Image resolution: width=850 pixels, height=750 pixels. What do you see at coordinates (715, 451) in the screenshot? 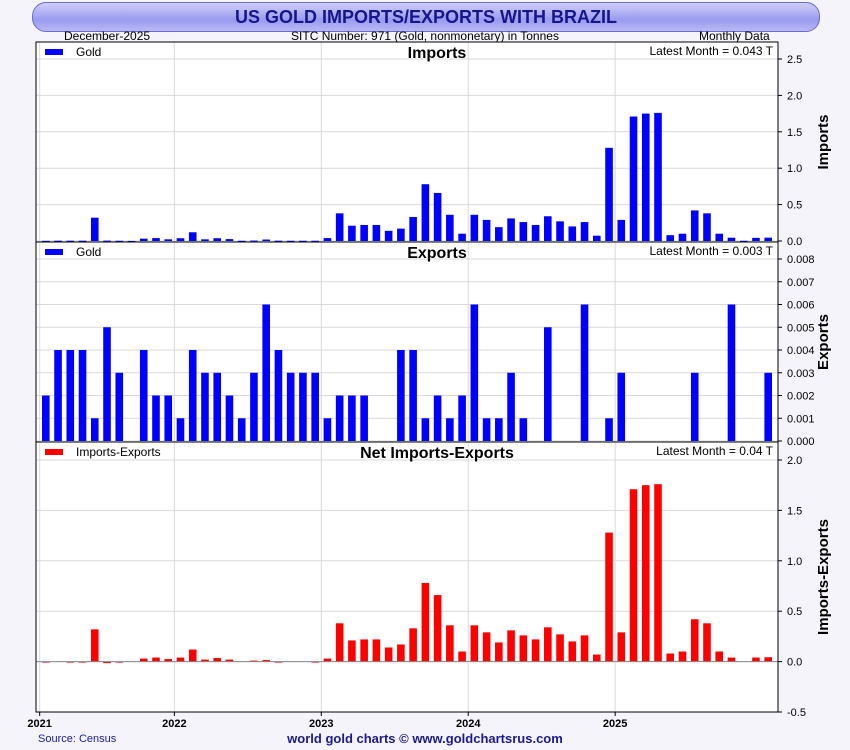
I see `latest-month-label: Latest Month = 0.04 T` at bounding box center [715, 451].